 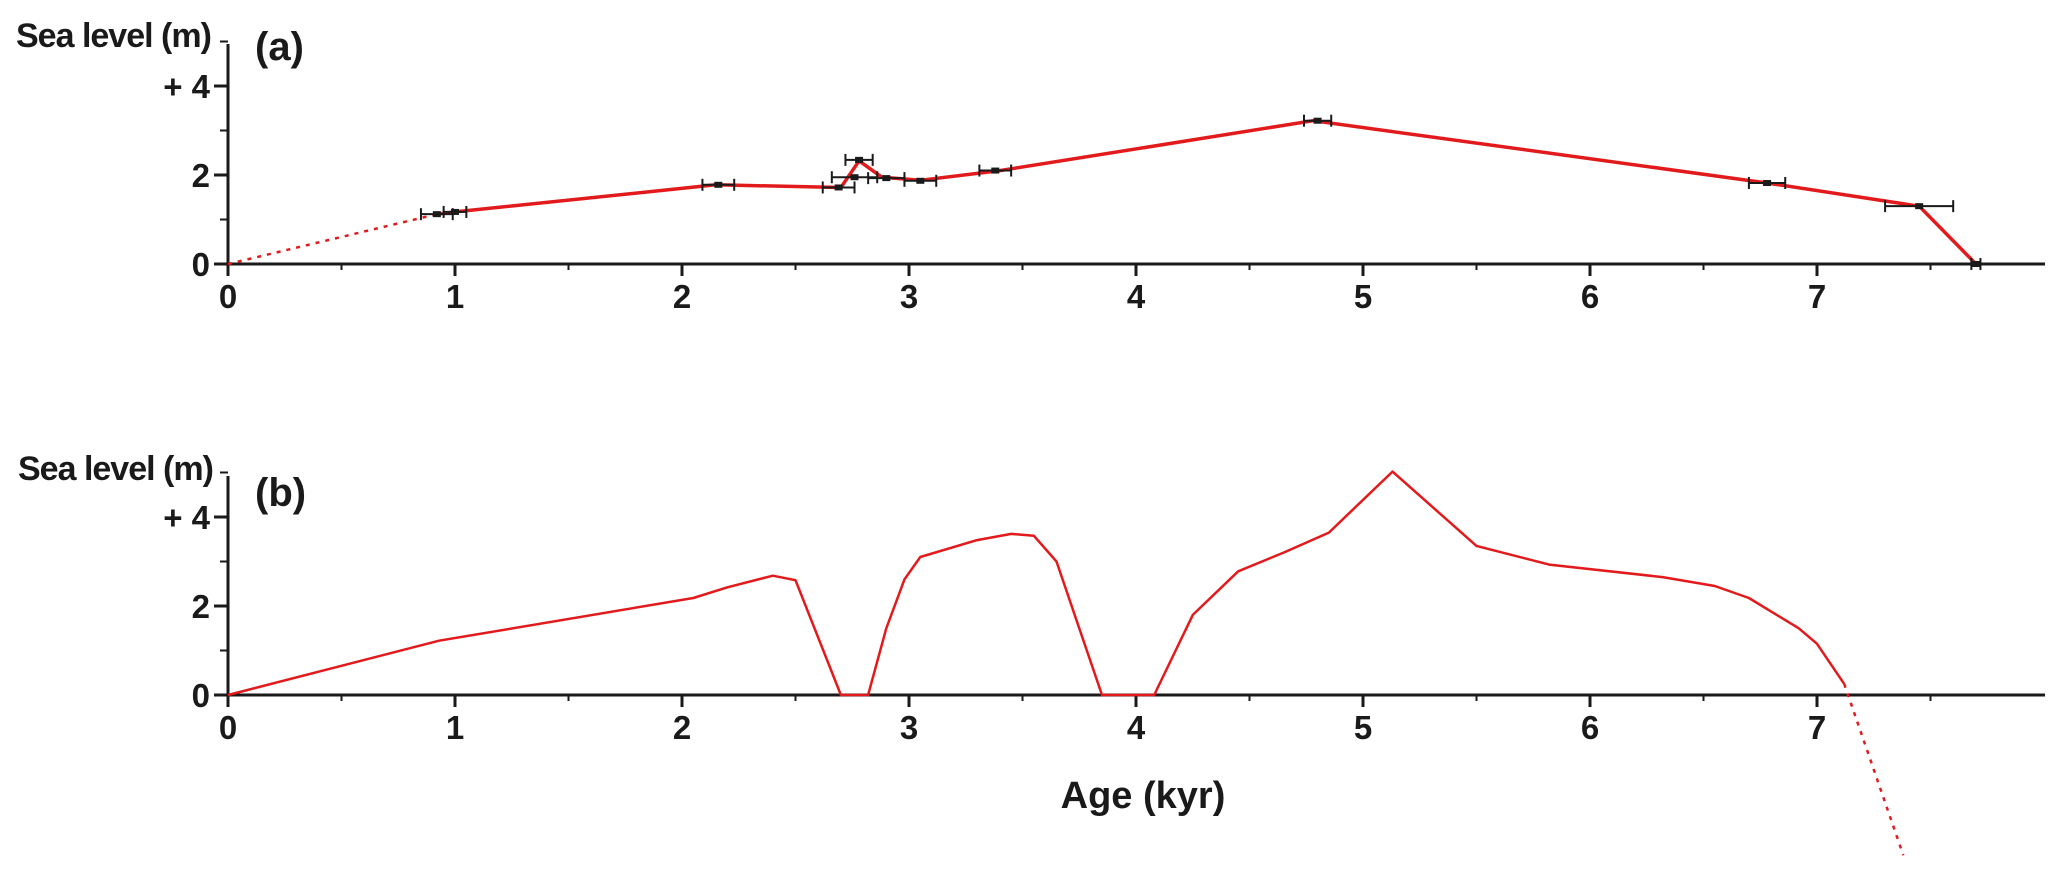 I want to click on panel-a-y-tick-label: + 4, so click(x=186, y=86).